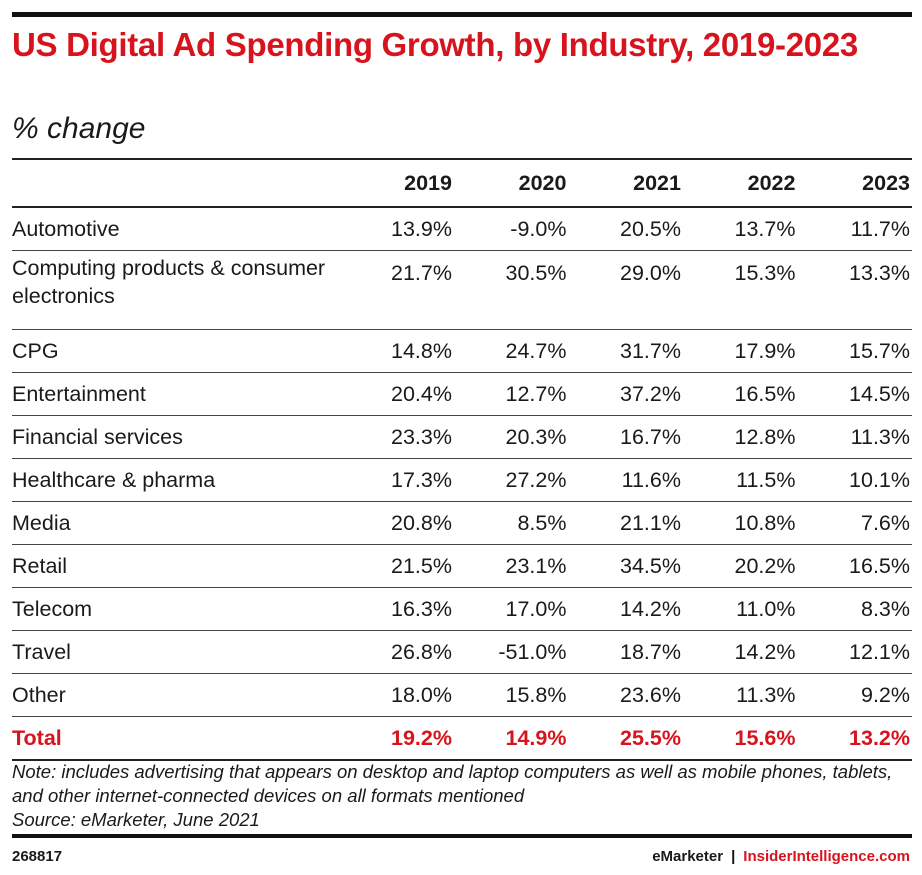  Describe the element at coordinates (740, 480) in the screenshot. I see `table-cell: 11.5%` at that location.